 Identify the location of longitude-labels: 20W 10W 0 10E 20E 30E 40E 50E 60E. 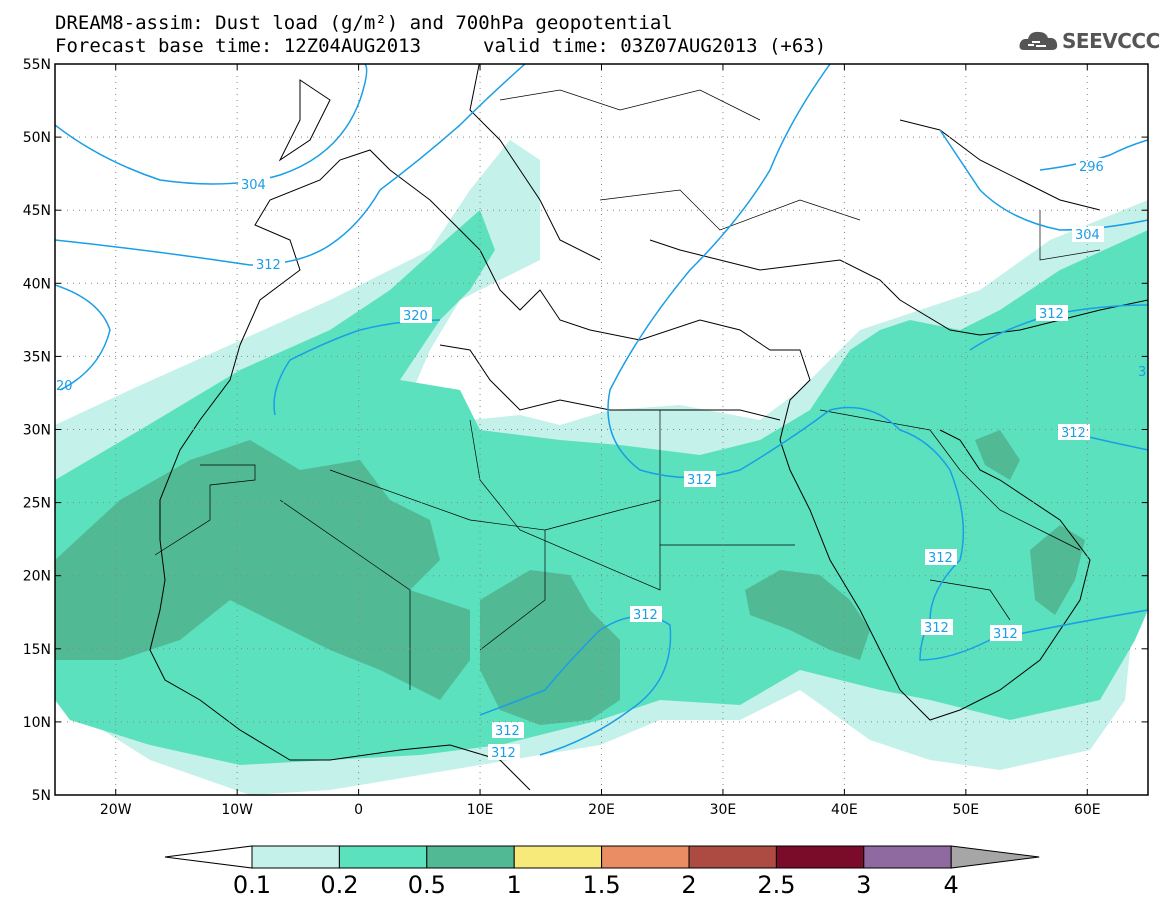
(600, 810).